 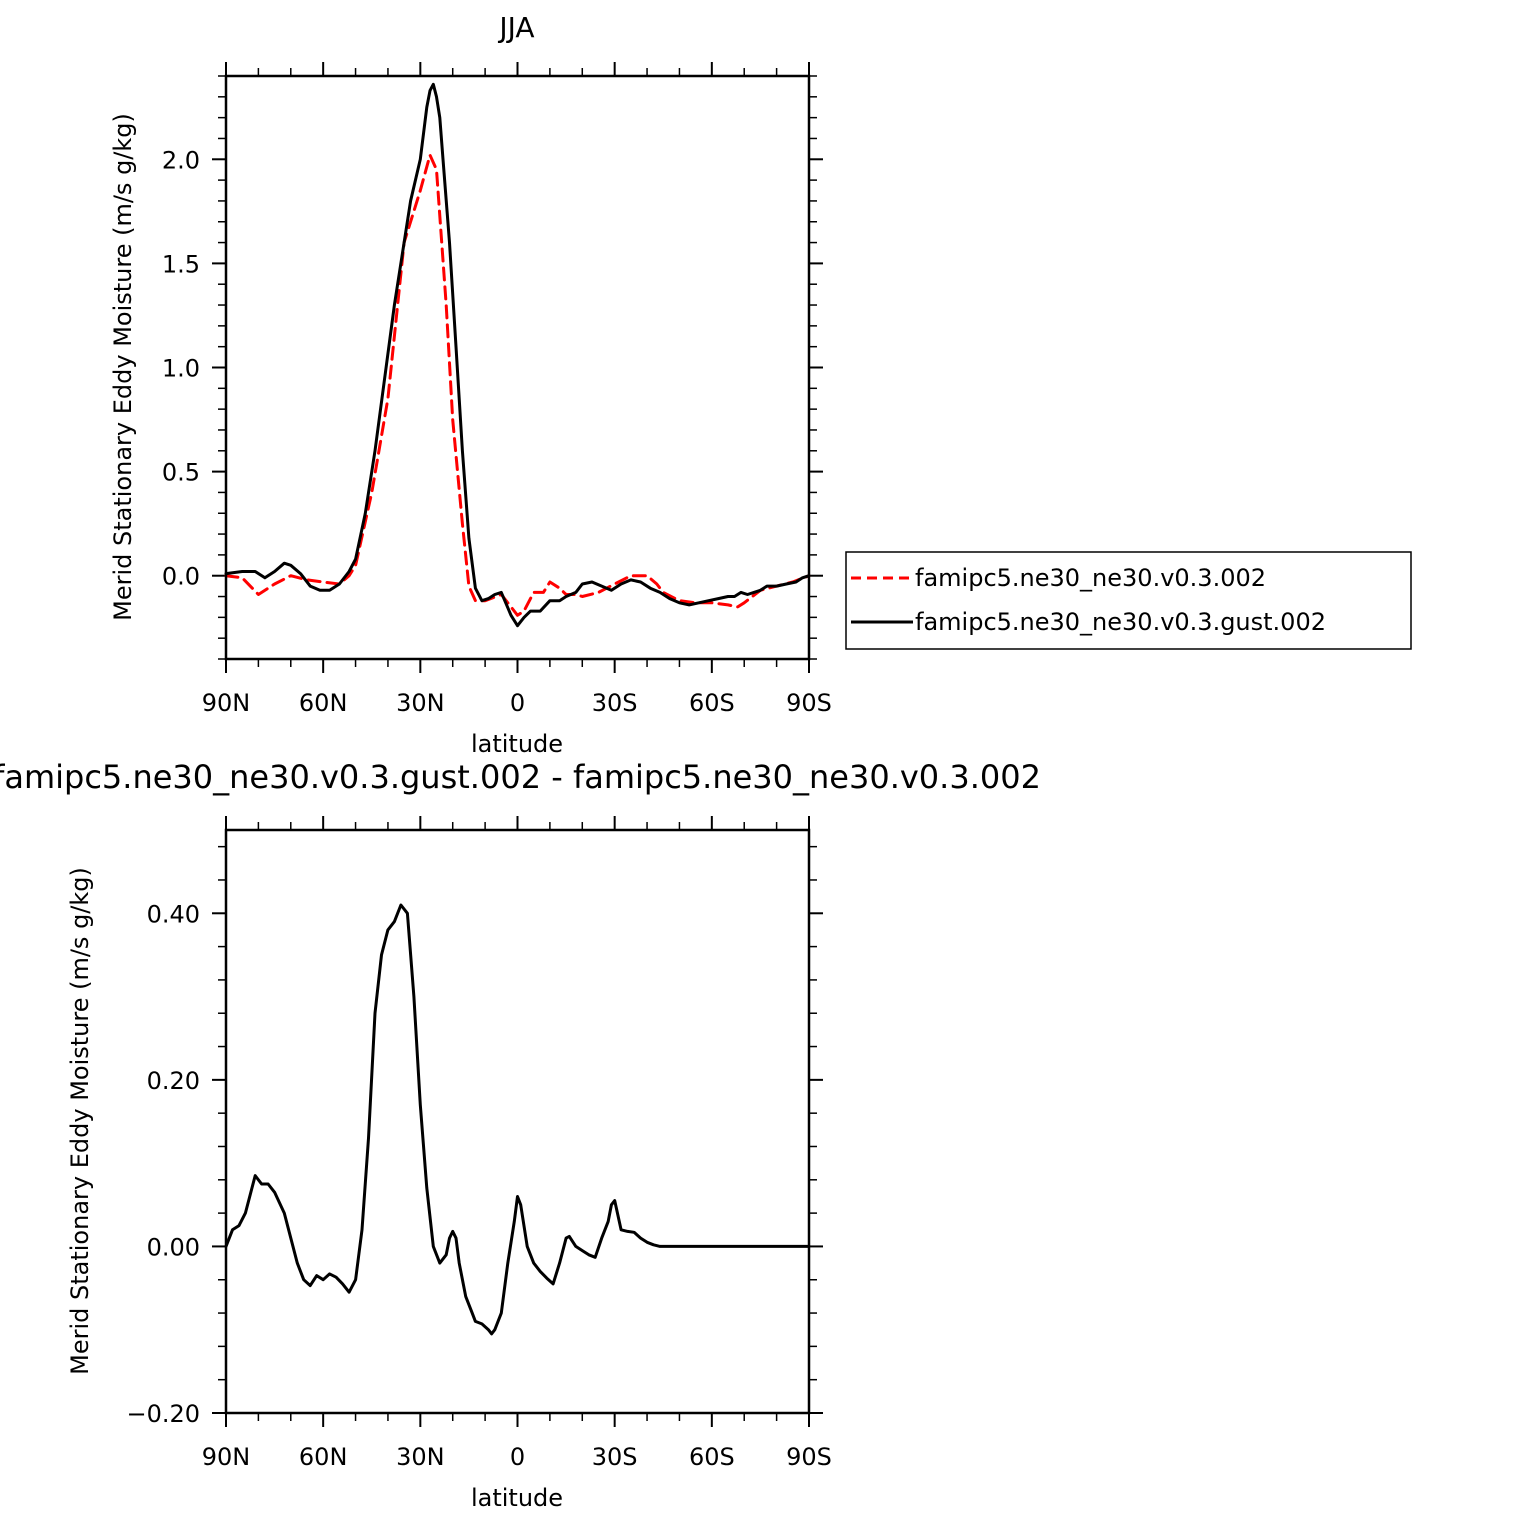 I want to click on legend-frame, so click(x=1128, y=600).